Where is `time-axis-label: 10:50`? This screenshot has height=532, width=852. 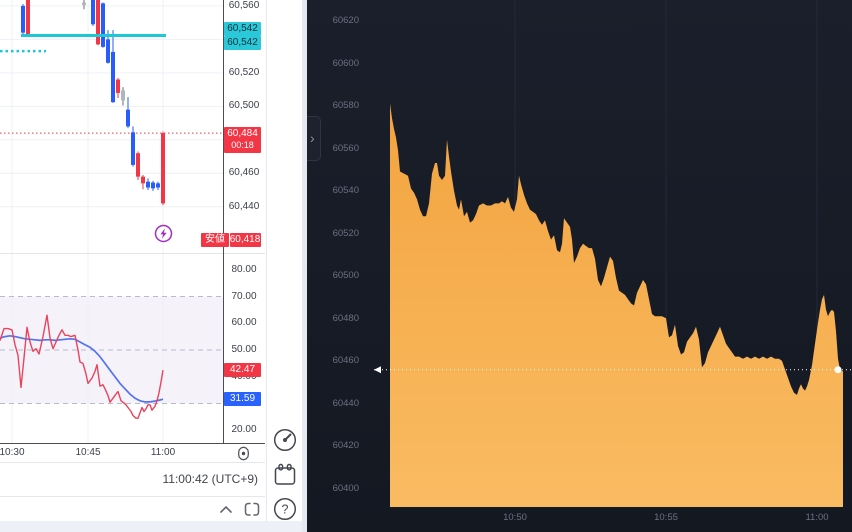
time-axis-label: 10:50 is located at coordinates (515, 517).